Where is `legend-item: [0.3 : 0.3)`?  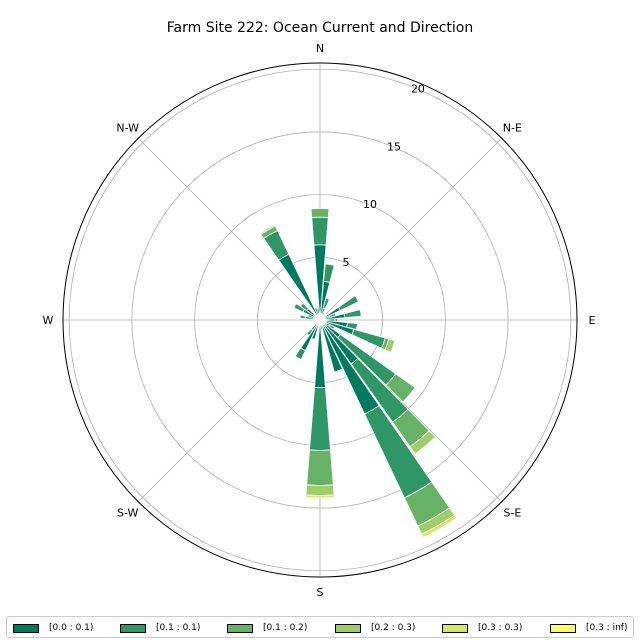 legend-item: [0.3 : 0.3) is located at coordinates (482, 628).